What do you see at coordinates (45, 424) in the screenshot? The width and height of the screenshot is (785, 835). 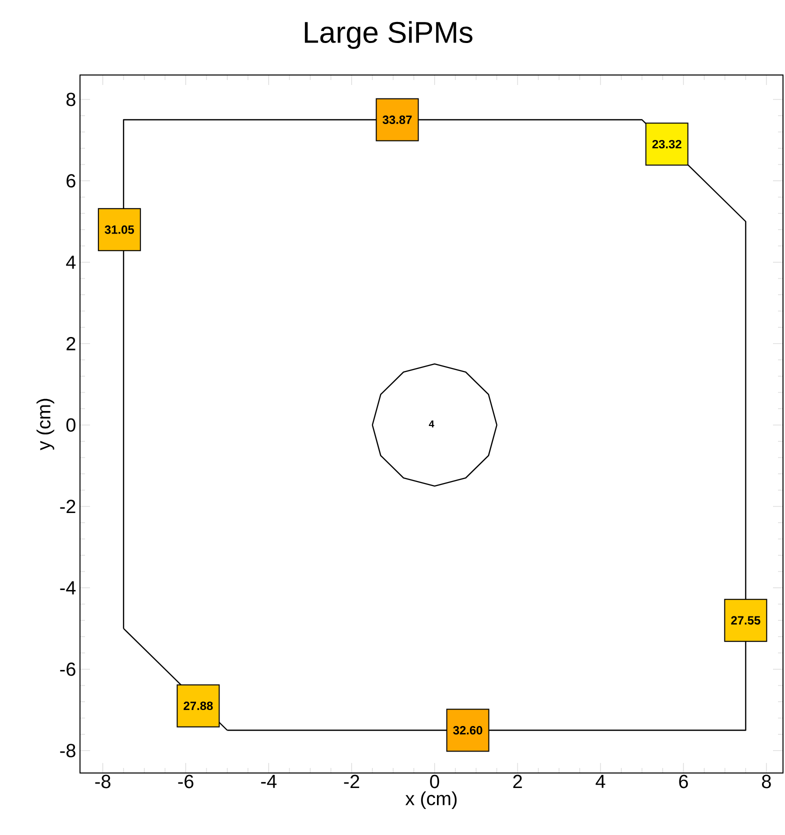 I see `y-axis-title: y (cm)` at bounding box center [45, 424].